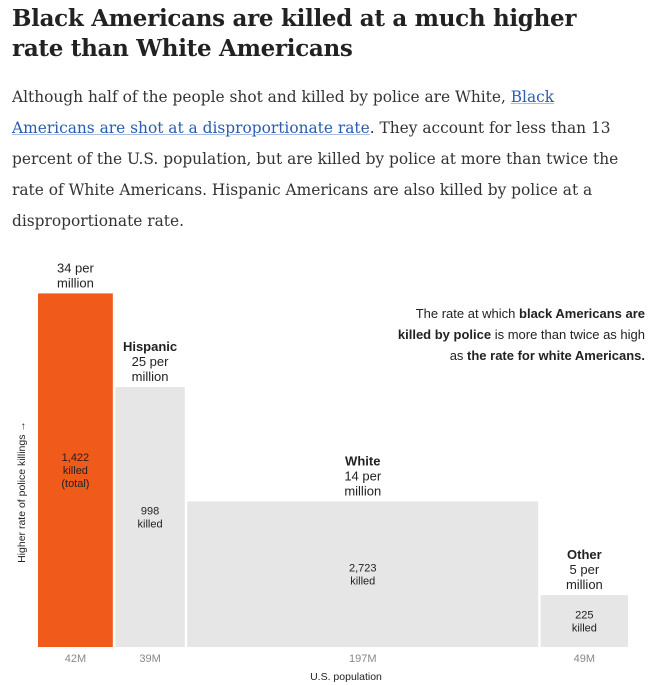 The image size is (650, 685). Describe the element at coordinates (75, 282) in the screenshot. I see `rate-label-2-black: million` at that location.